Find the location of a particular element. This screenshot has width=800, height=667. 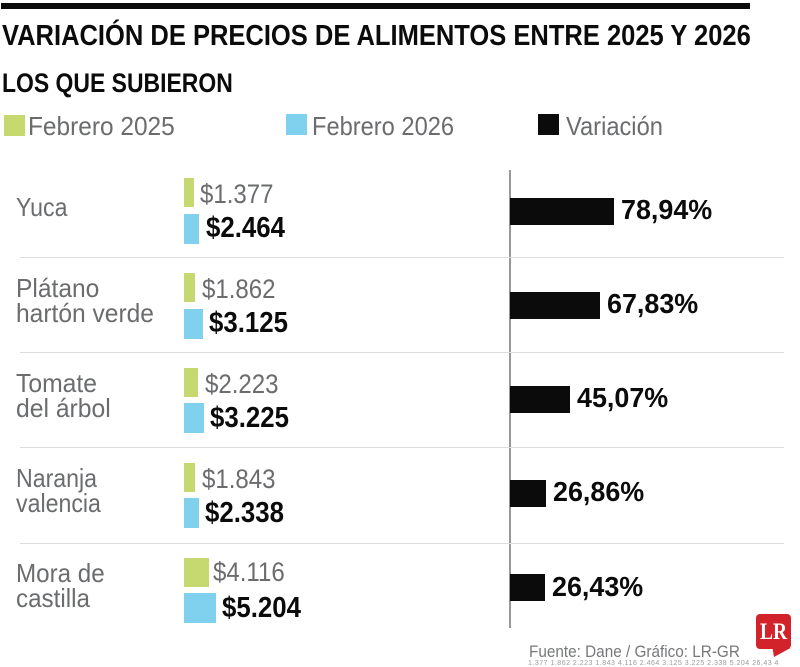

svg-text: LR is located at coordinates (773, 631).